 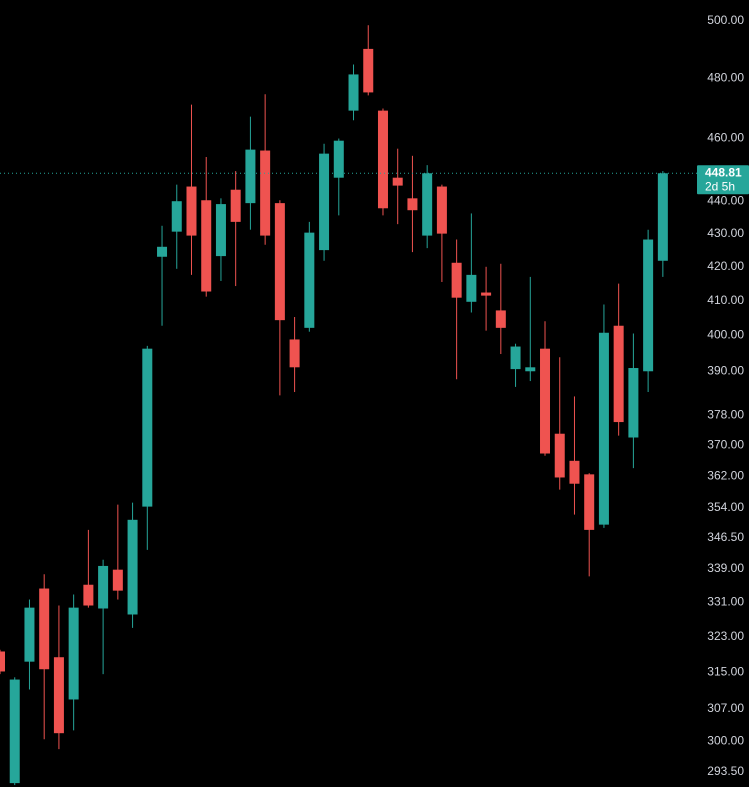 What do you see at coordinates (725, 200) in the screenshot?
I see `y-tick-label: 440.00` at bounding box center [725, 200].